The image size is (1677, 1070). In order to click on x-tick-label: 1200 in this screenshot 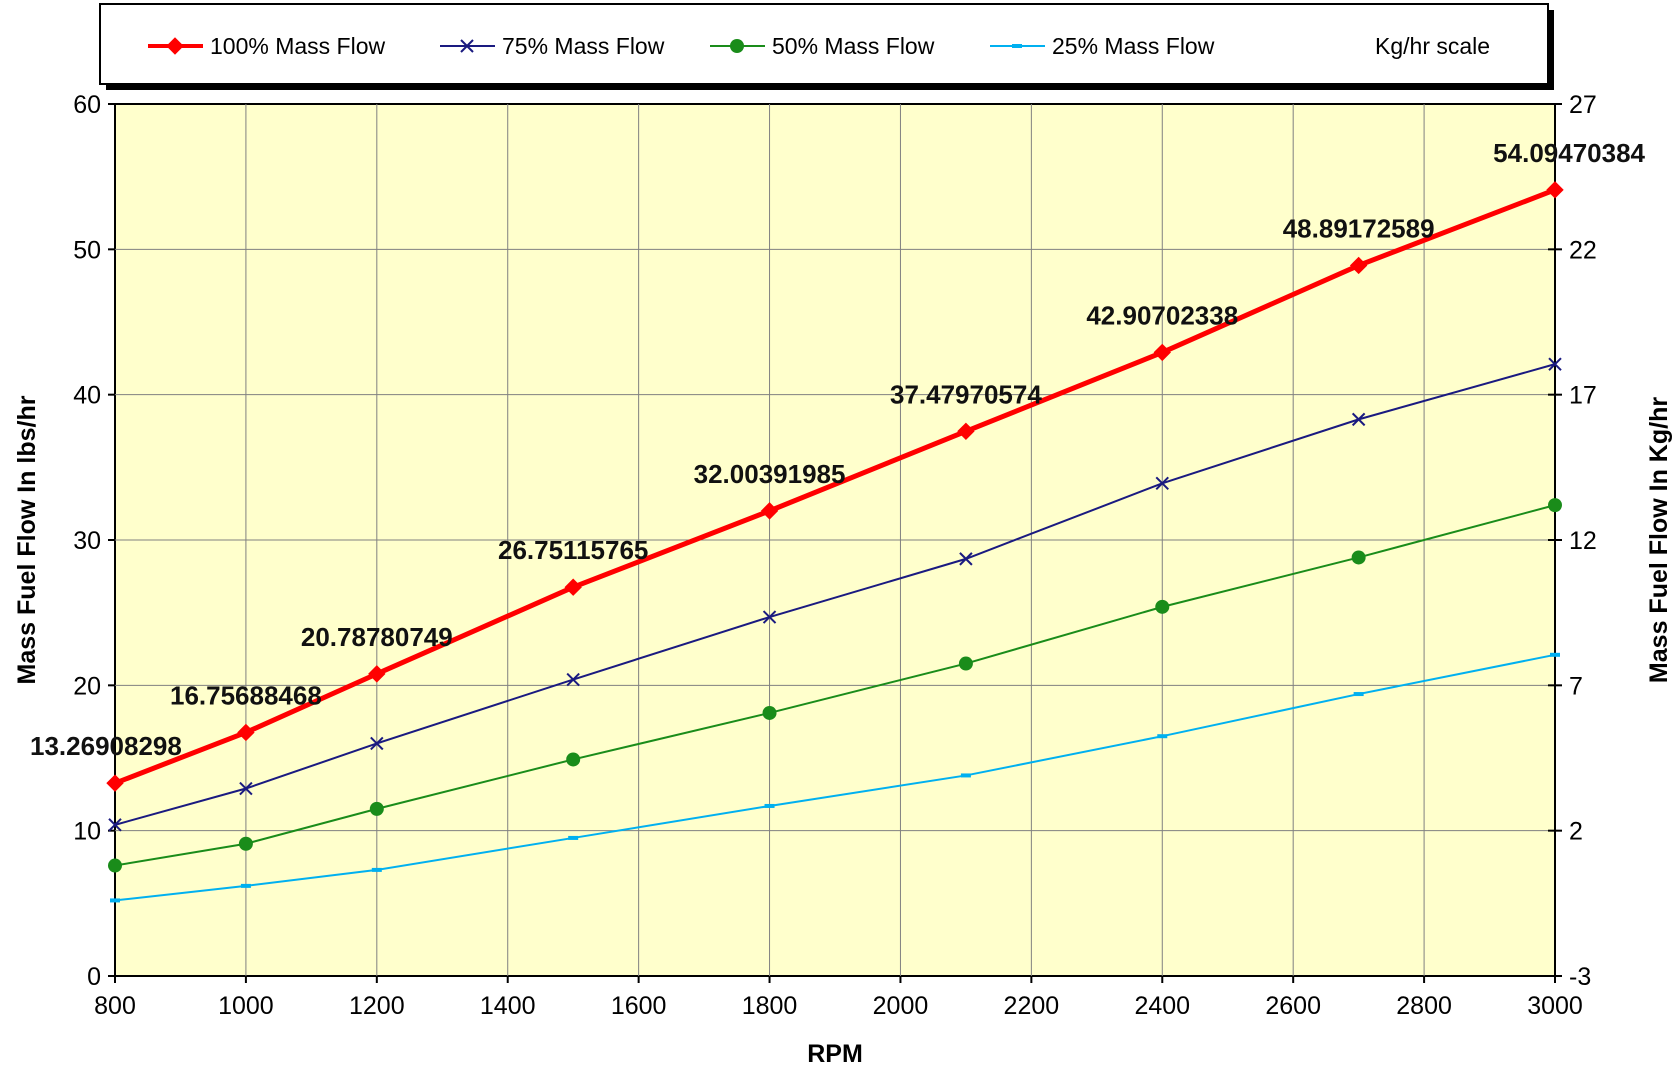, I will do `click(377, 1006)`.